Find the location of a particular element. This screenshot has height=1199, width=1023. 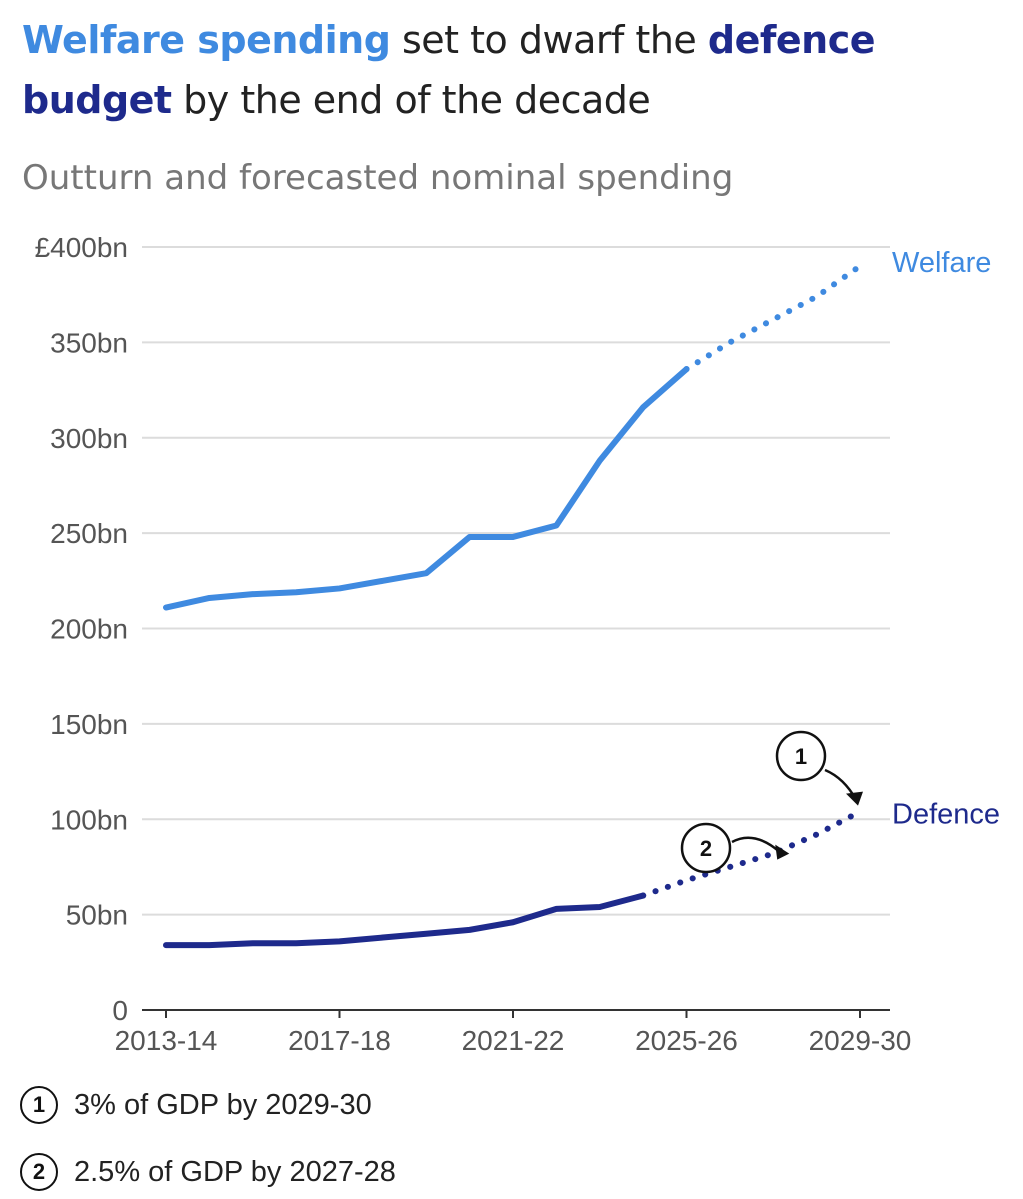

annotation-number-1: 1 is located at coordinates (39, 1105).